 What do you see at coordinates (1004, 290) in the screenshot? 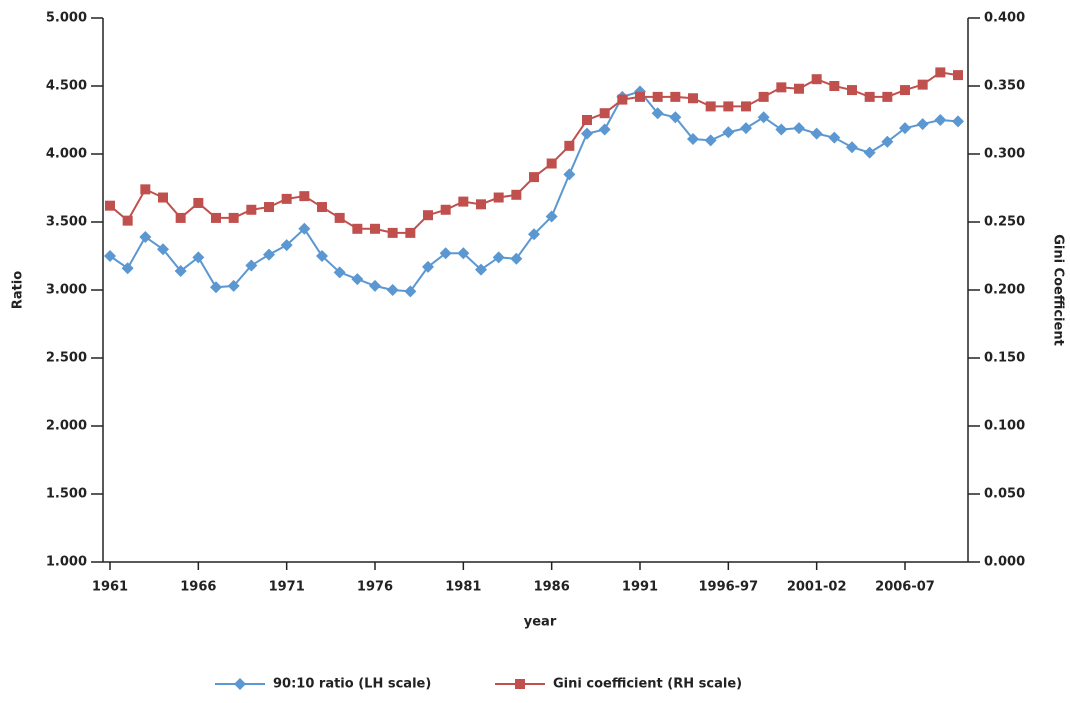
I see `y2-tick-label: 0.200` at bounding box center [1004, 290].